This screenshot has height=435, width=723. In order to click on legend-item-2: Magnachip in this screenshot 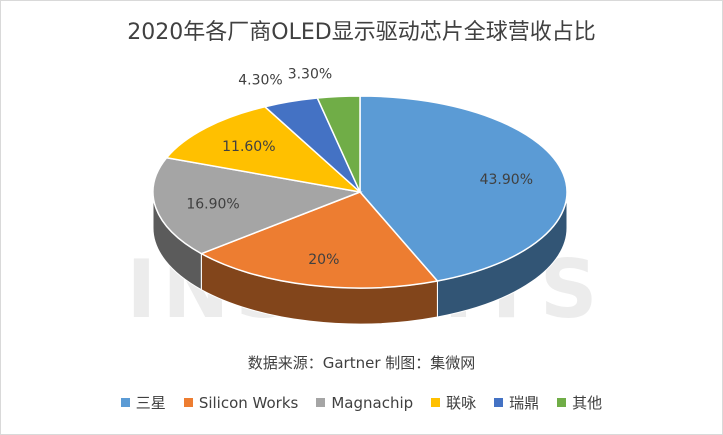, I will do `click(364, 402)`.